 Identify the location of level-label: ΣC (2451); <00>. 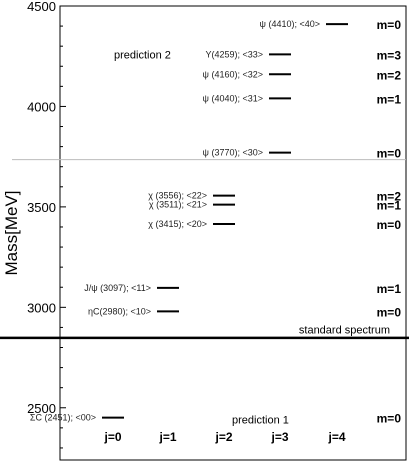
(63, 418).